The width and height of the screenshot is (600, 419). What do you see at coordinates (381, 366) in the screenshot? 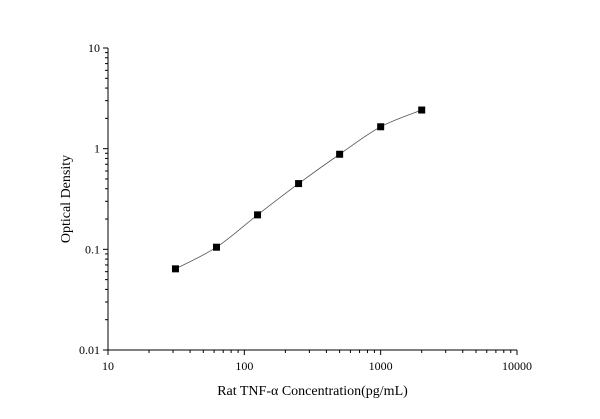
I see `x-tick-label: 1000` at bounding box center [381, 366].